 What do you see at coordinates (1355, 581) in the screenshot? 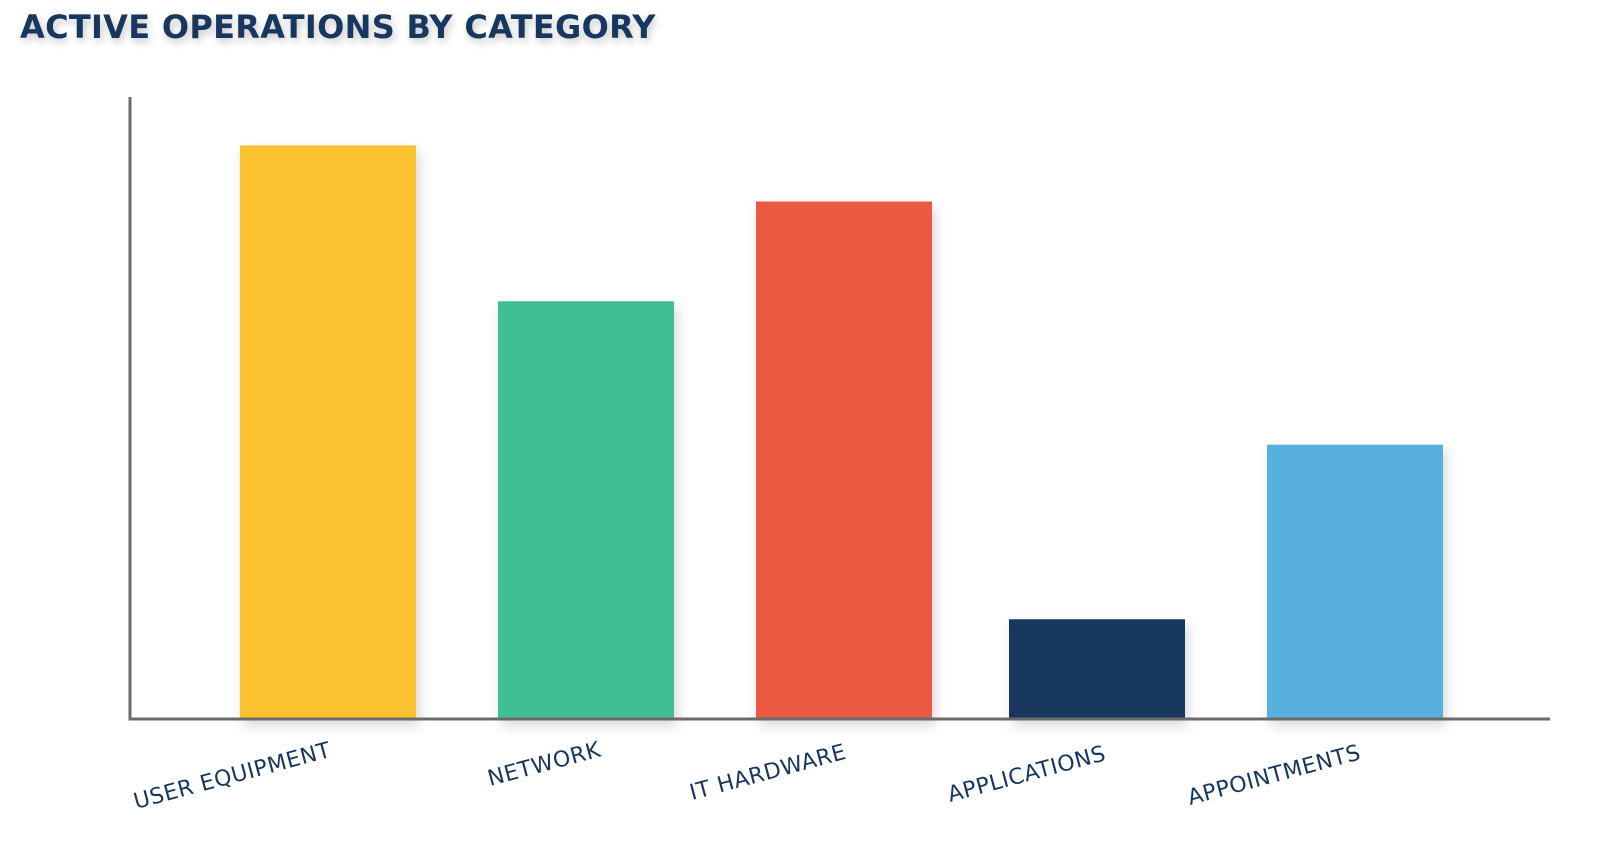
I see `bar-appointments` at bounding box center [1355, 581].